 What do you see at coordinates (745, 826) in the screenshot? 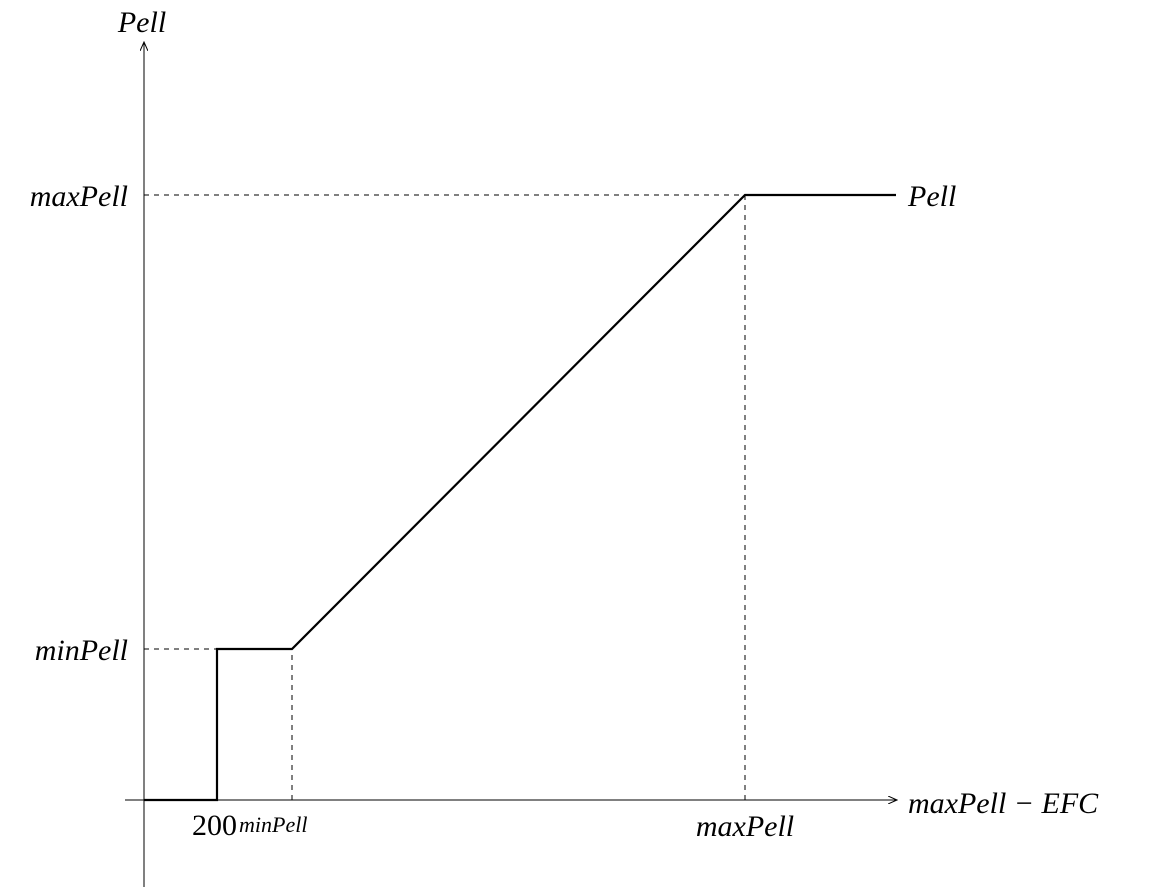
I see `x-tick-label-maxpell: maxPell` at bounding box center [745, 826].